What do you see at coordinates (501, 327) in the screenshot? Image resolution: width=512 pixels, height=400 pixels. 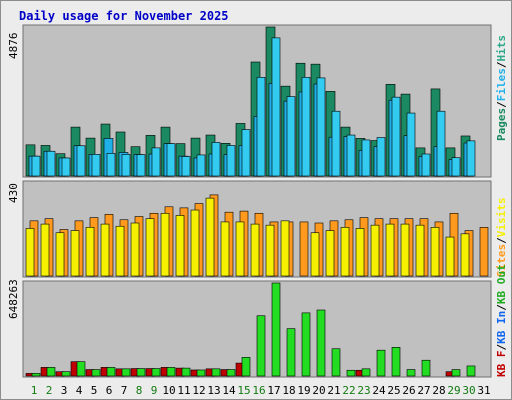 I see `legend-kbin: KB In` at bounding box center [501, 327].